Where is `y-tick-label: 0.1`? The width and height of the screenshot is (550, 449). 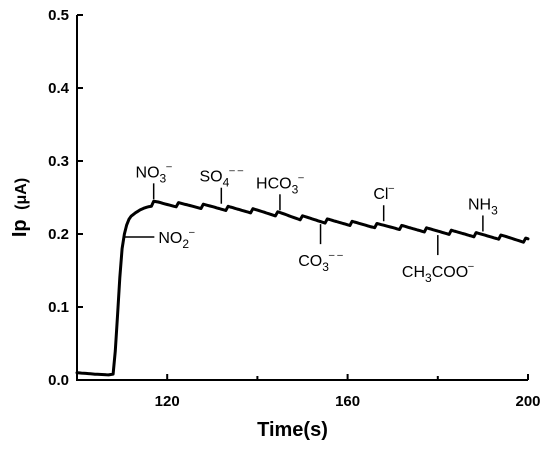 y-tick-label: 0.1 is located at coordinates (58, 307).